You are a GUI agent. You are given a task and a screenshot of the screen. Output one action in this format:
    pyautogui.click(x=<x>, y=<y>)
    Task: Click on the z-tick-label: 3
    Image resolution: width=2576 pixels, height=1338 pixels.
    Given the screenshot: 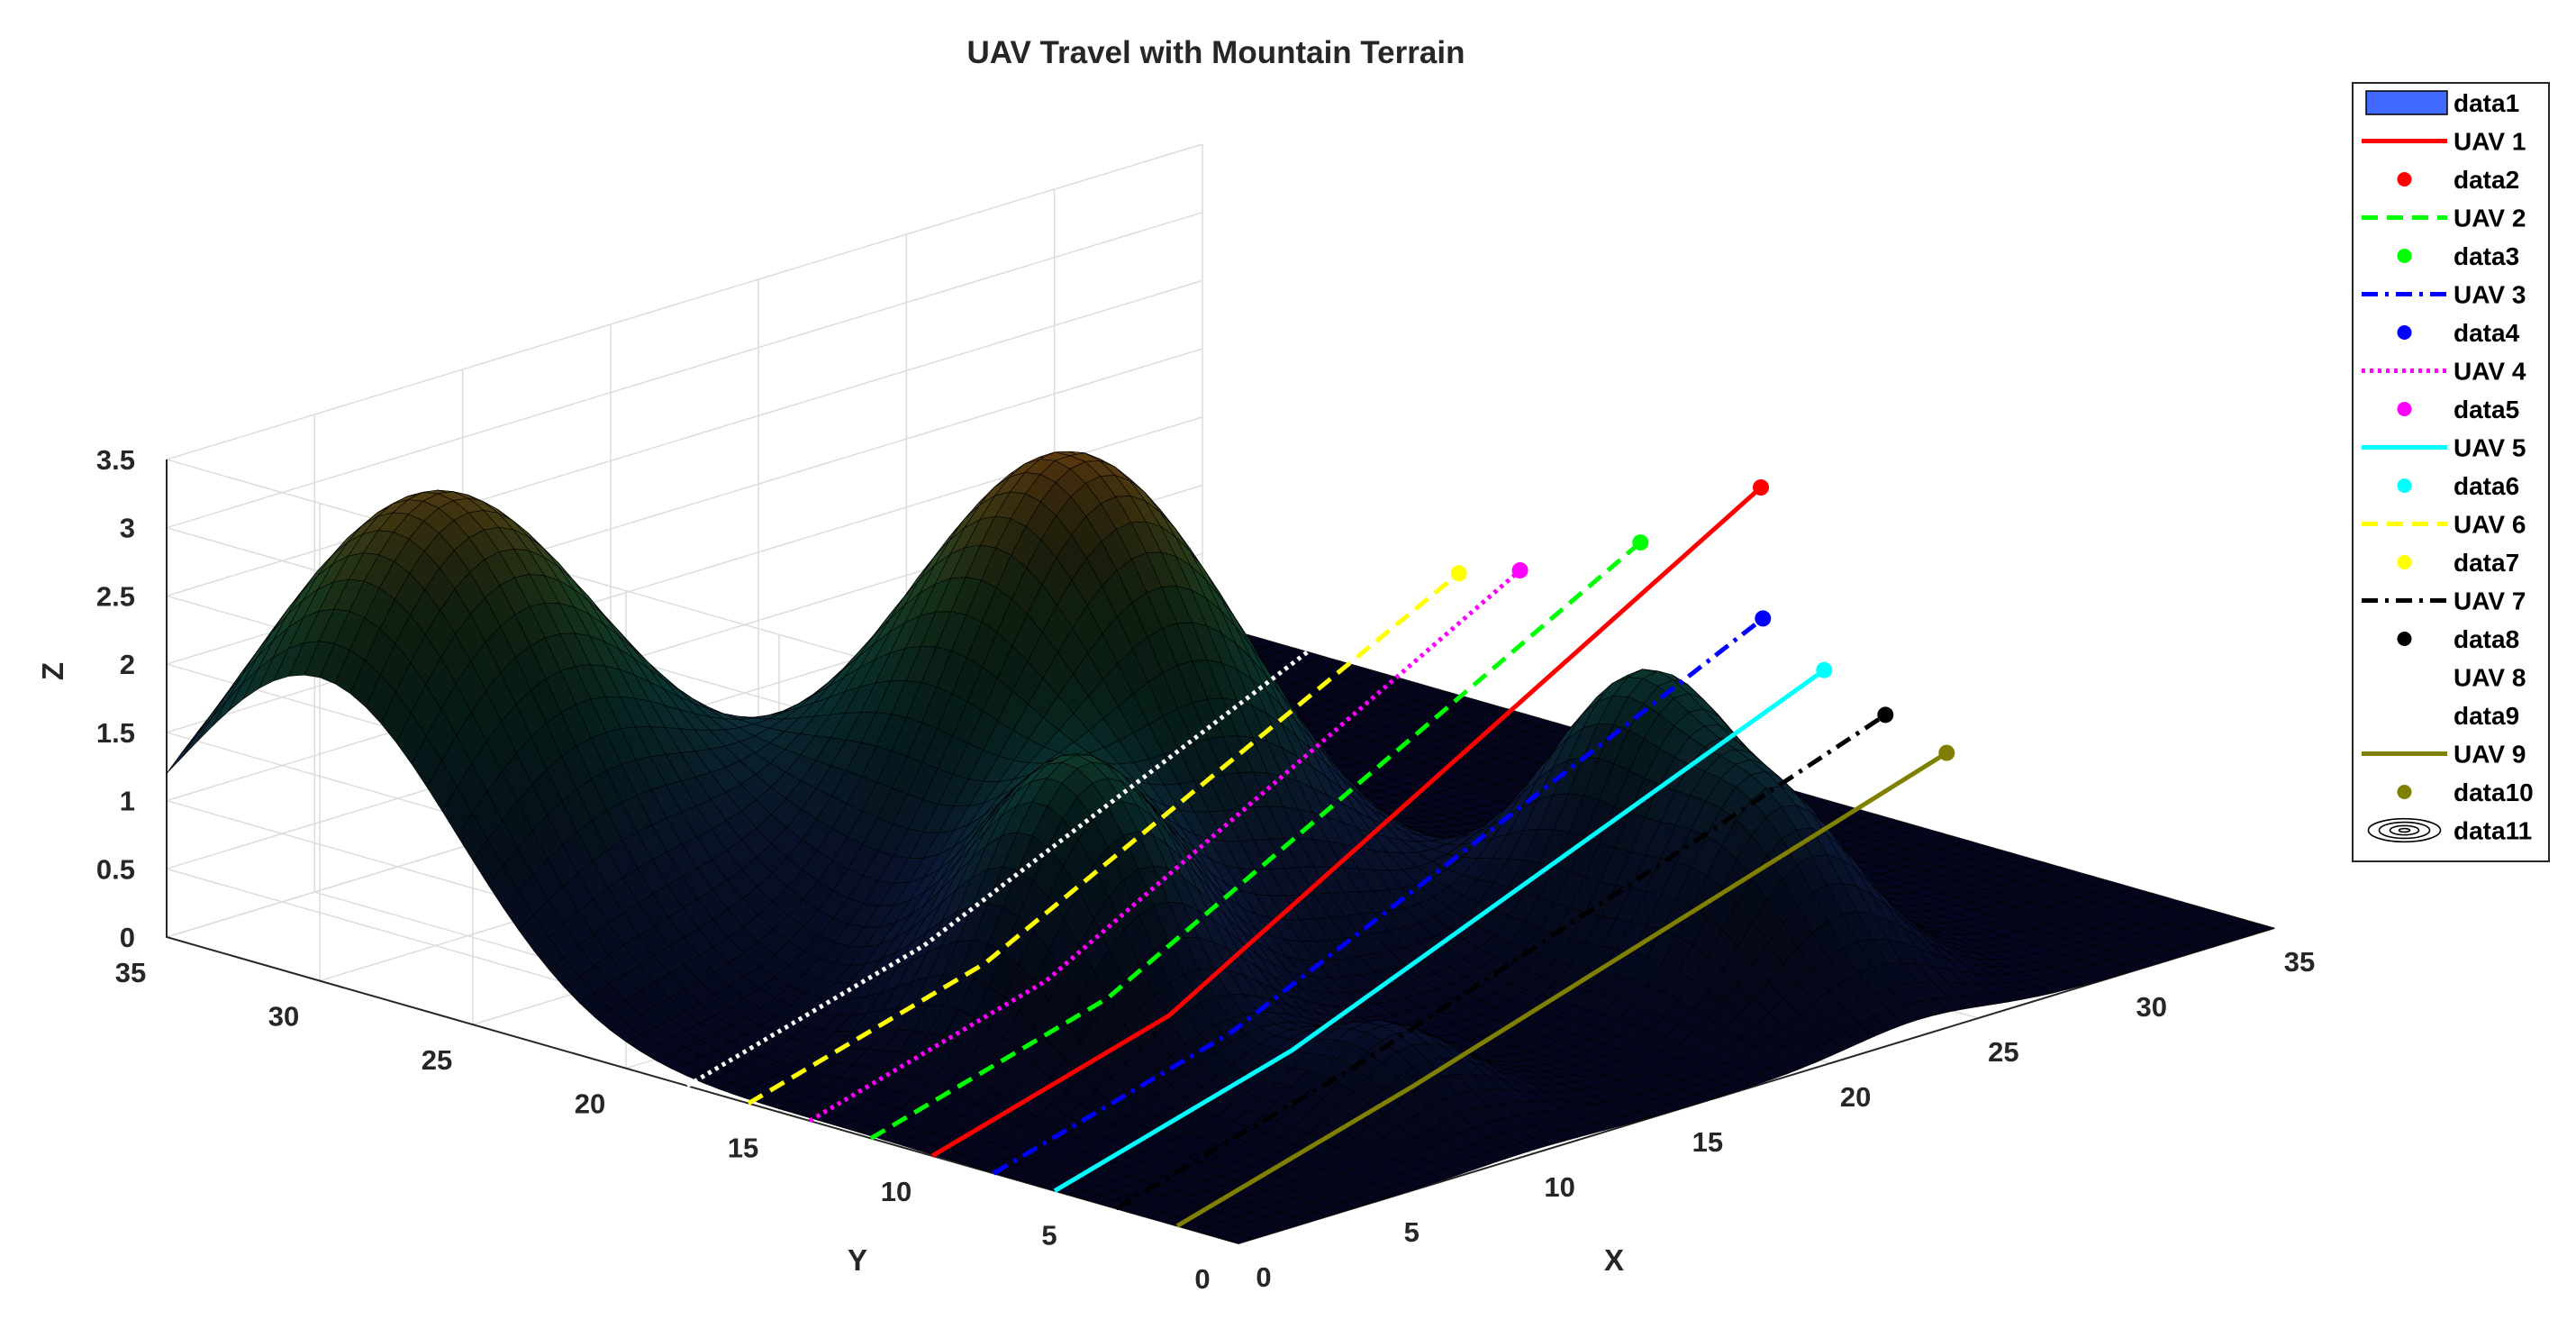 What is the action you would take?
    pyautogui.click(x=127, y=528)
    